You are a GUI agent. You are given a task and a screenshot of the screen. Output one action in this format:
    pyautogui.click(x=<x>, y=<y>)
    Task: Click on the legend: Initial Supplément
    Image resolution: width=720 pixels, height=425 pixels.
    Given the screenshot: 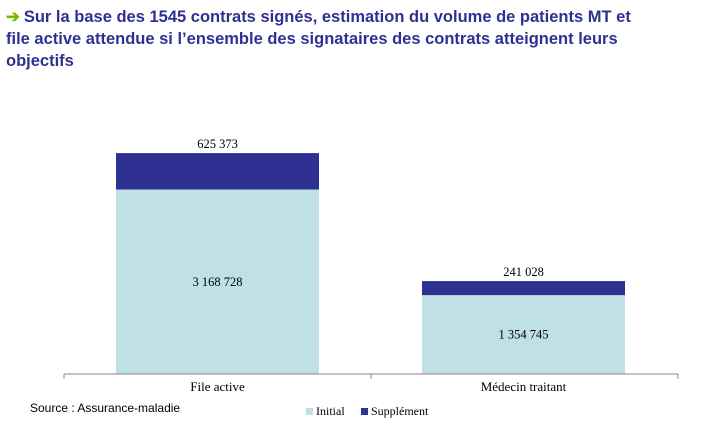 What is the action you would take?
    pyautogui.click(x=367, y=411)
    